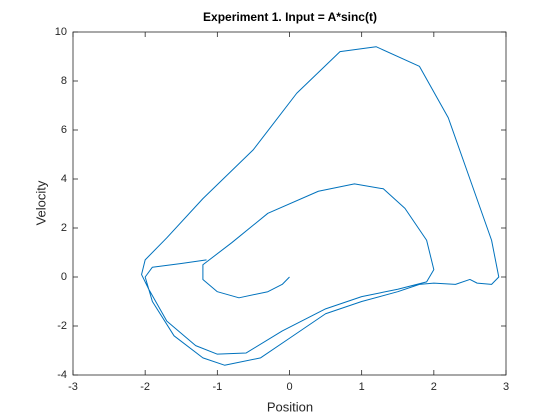 The width and height of the screenshot is (560, 420). I want to click on y-tick-label: 10, so click(61, 32).